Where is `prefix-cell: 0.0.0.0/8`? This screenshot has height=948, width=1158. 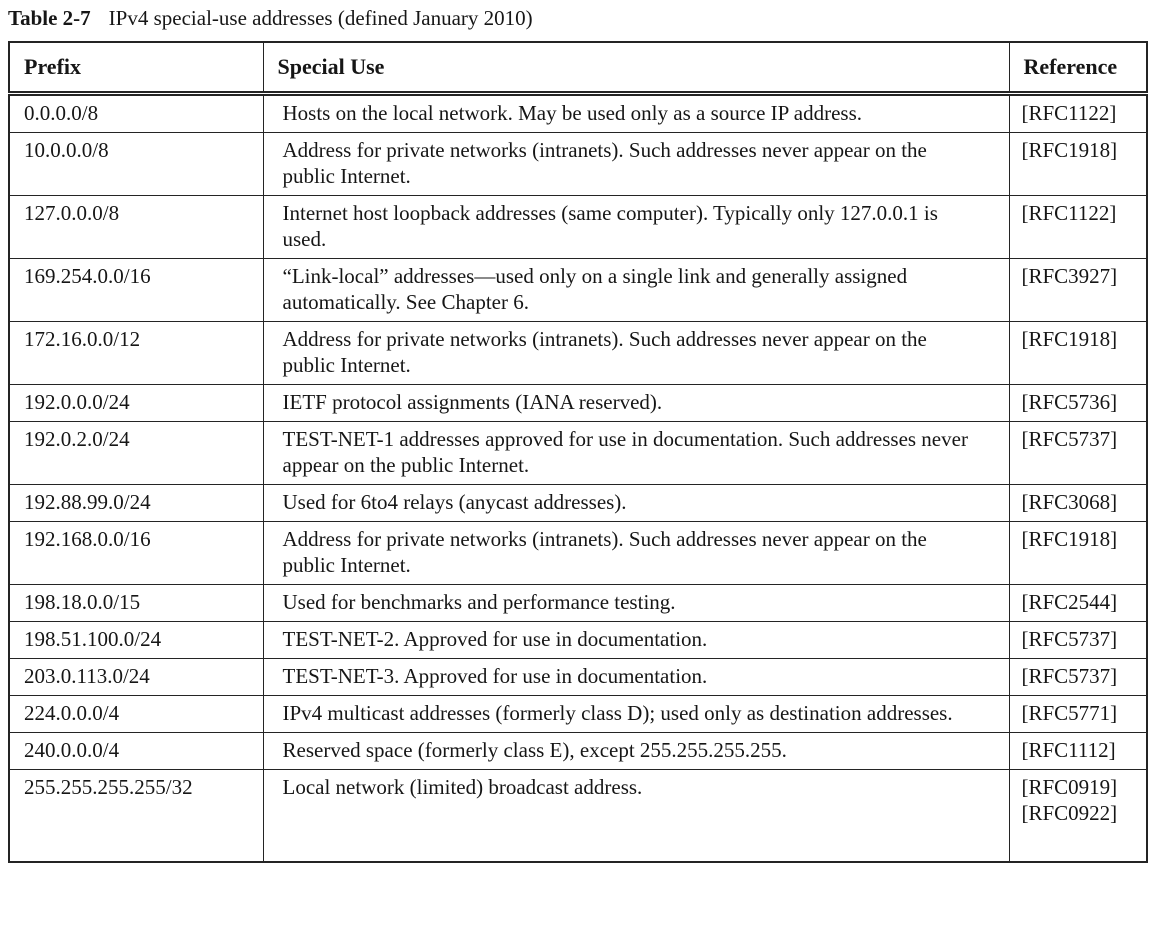
prefix-cell: 0.0.0.0/8 is located at coordinates (136, 113).